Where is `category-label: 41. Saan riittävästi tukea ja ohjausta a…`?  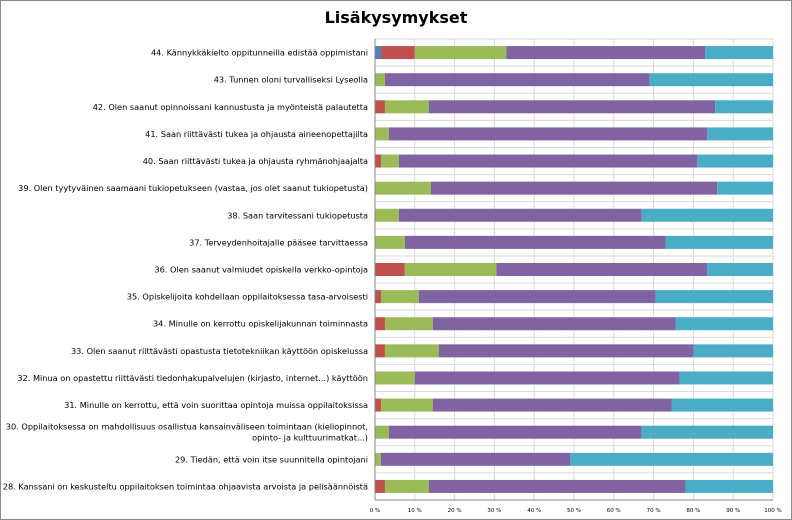
category-label: 41. Saan riittävästi tukea ja ohjausta a… is located at coordinates (256, 134).